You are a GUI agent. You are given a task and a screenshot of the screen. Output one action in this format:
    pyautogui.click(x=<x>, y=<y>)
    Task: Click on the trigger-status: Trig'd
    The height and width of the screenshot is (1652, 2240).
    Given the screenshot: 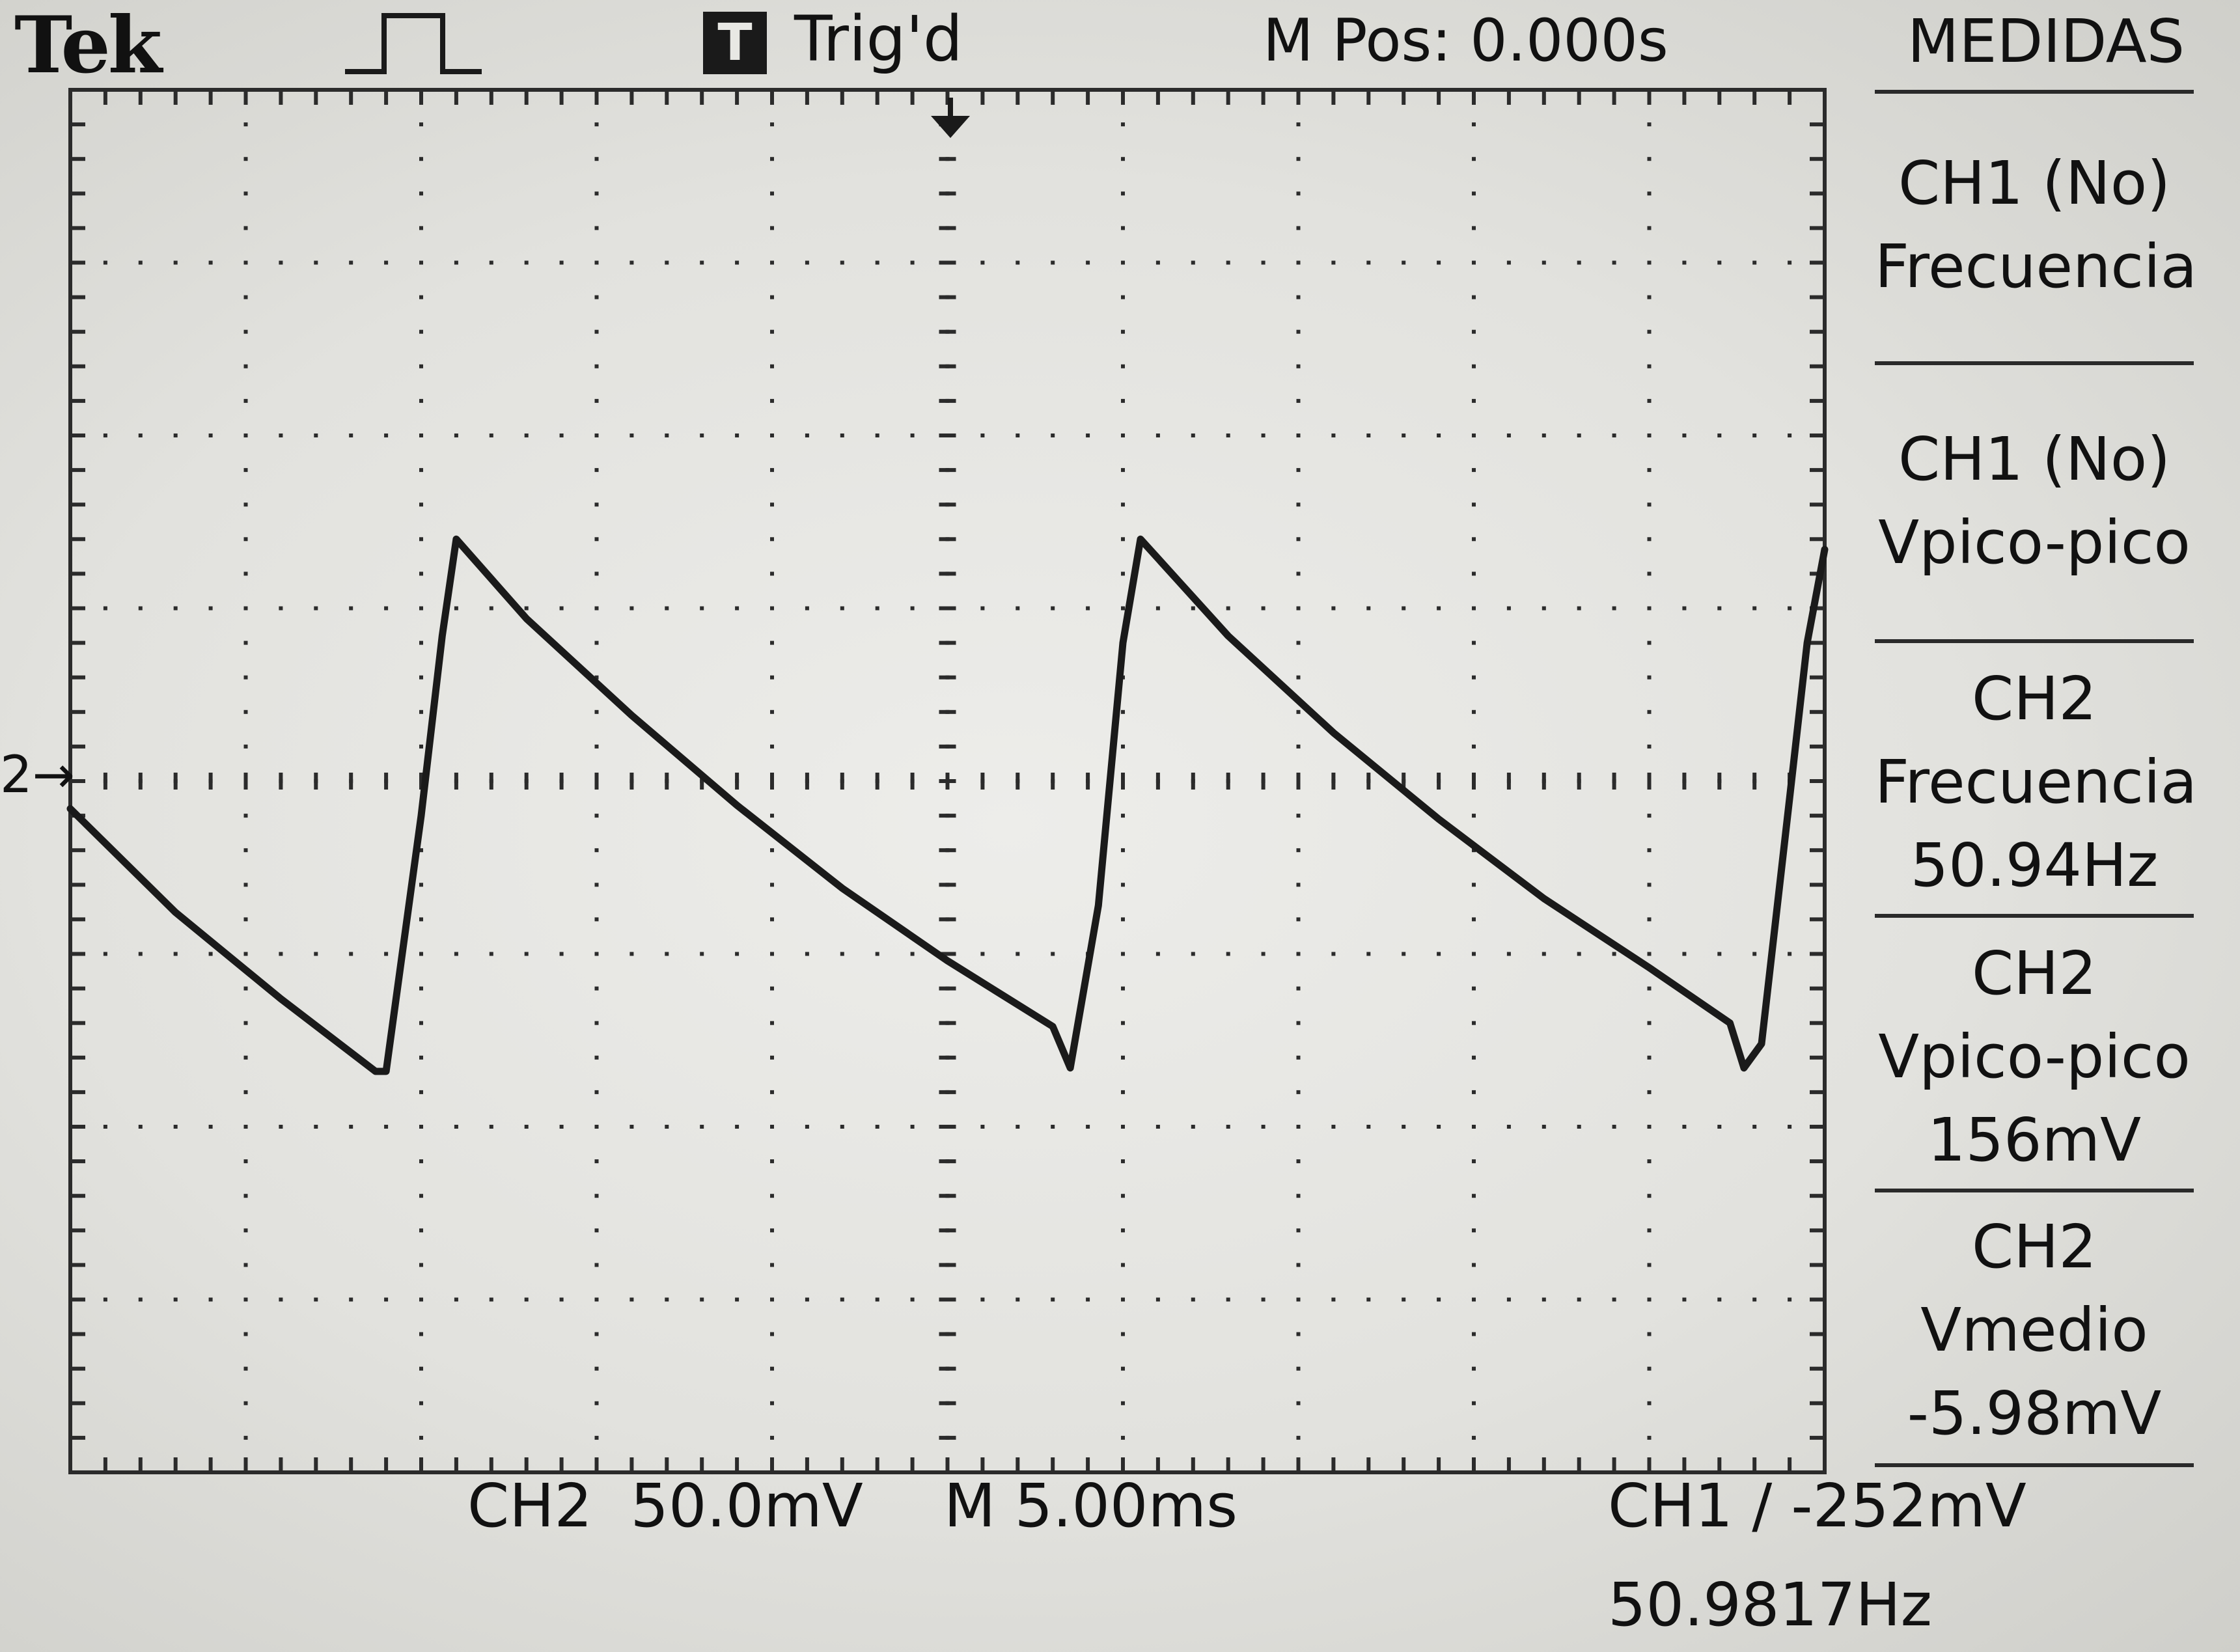 What is the action you would take?
    pyautogui.click(x=878, y=39)
    